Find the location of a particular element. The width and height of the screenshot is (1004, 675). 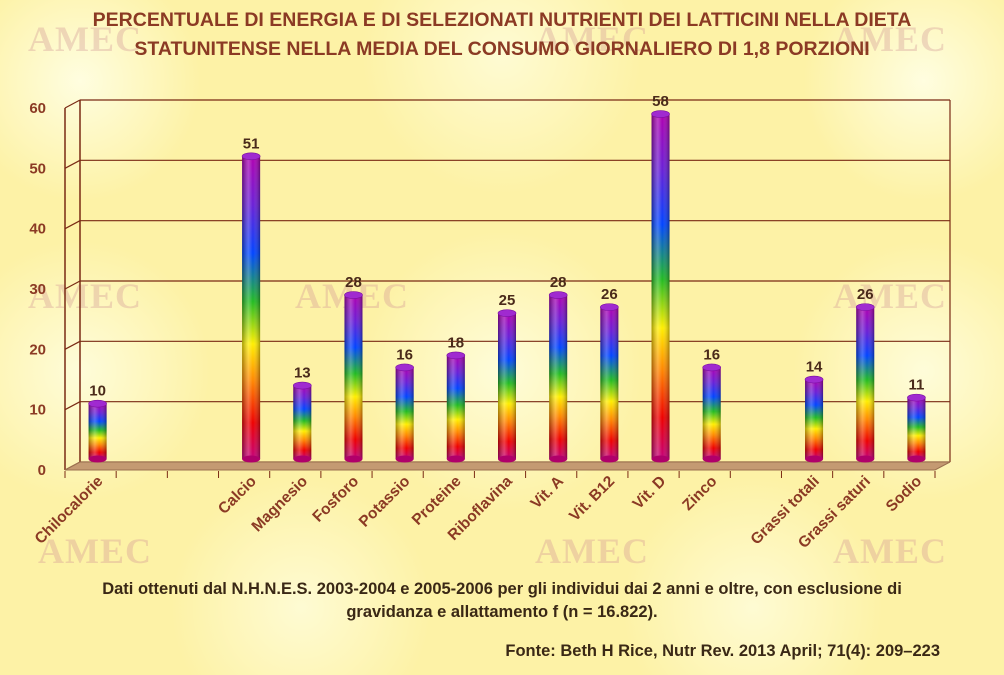

x-tick-label: Zinco is located at coordinates (699, 493).